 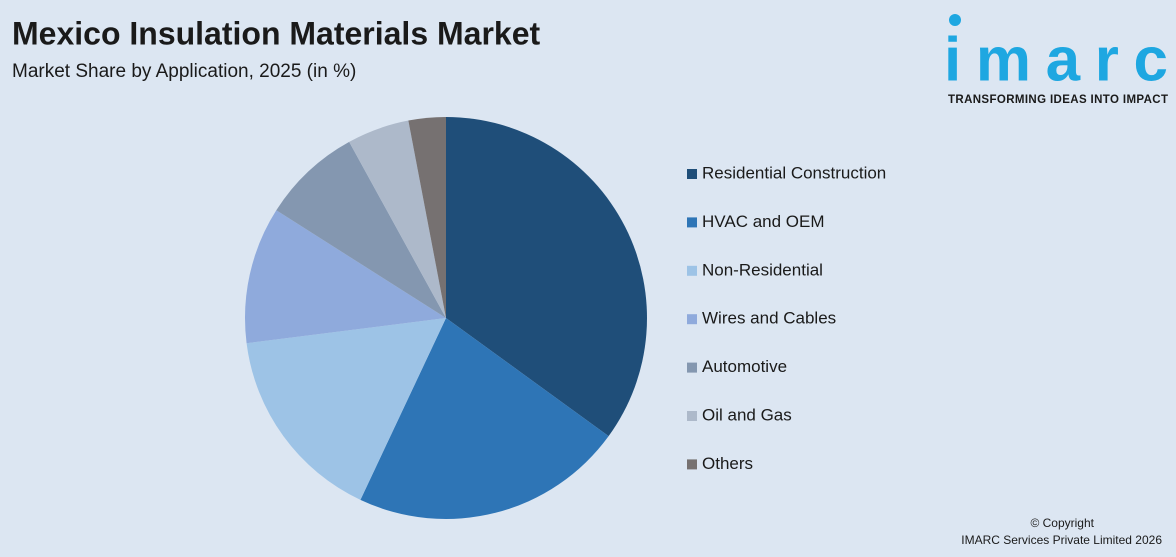 I want to click on legend-label: Oil and Gas, so click(x=747, y=414).